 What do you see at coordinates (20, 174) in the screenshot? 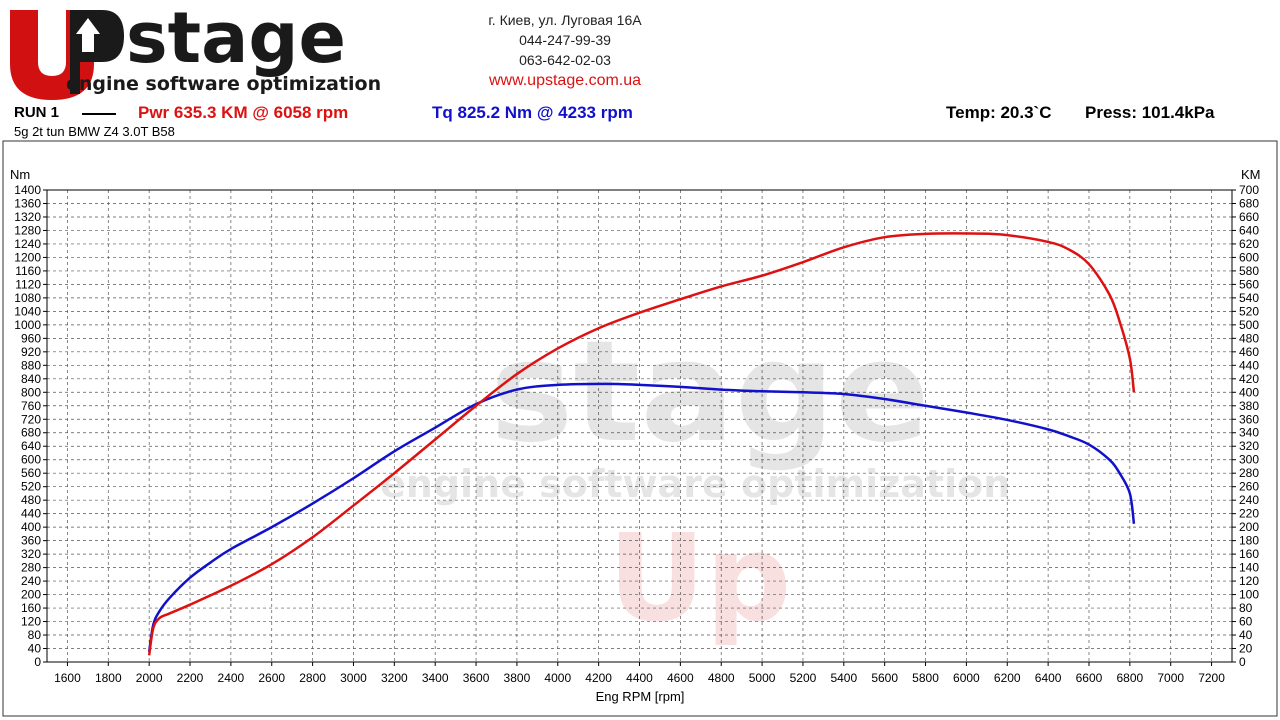
I see `y-left-unit: Nm` at bounding box center [20, 174].